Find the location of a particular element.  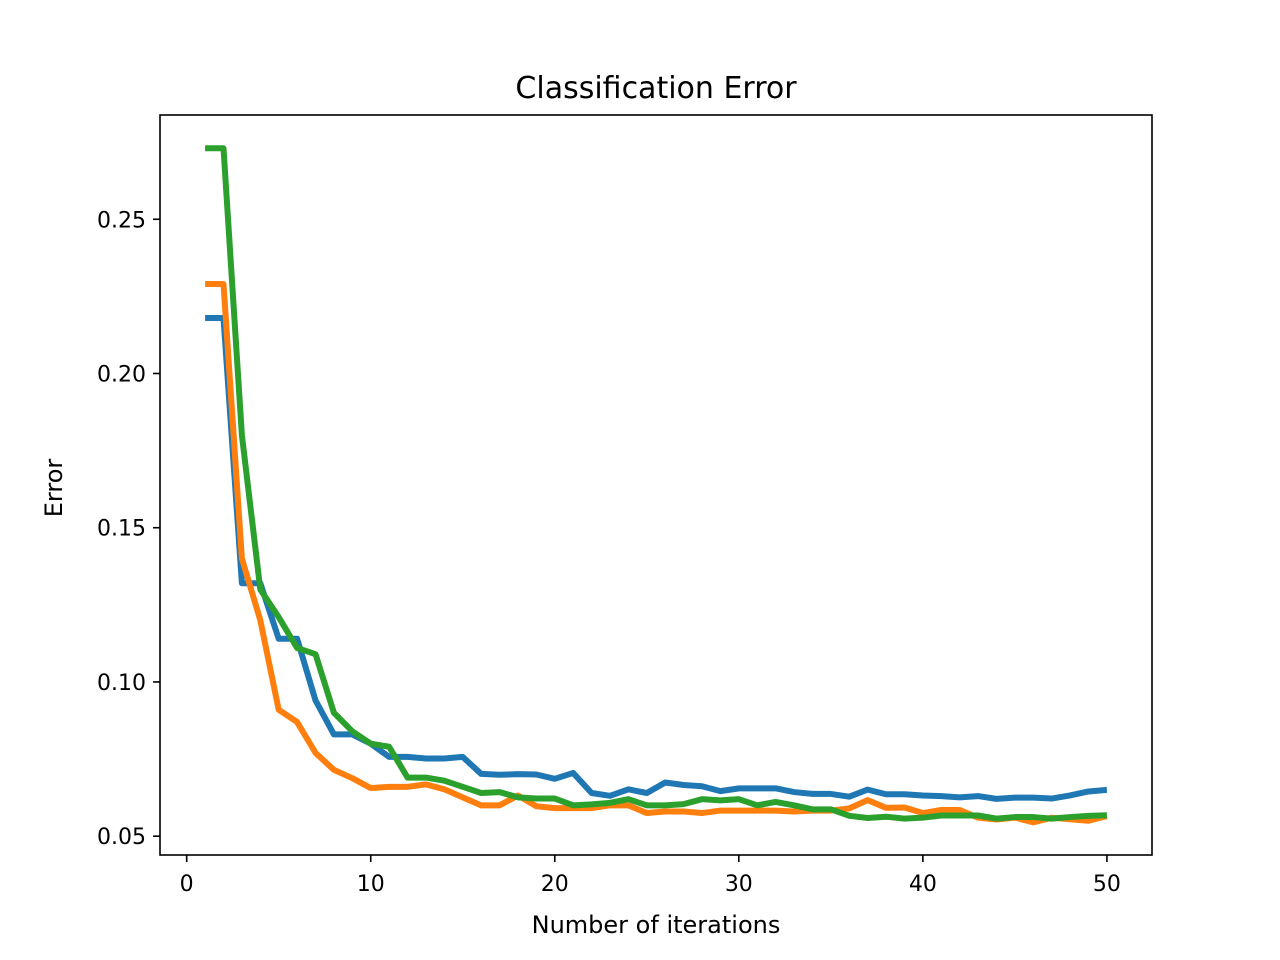

y-tick-label: 0.15 is located at coordinates (121, 529).